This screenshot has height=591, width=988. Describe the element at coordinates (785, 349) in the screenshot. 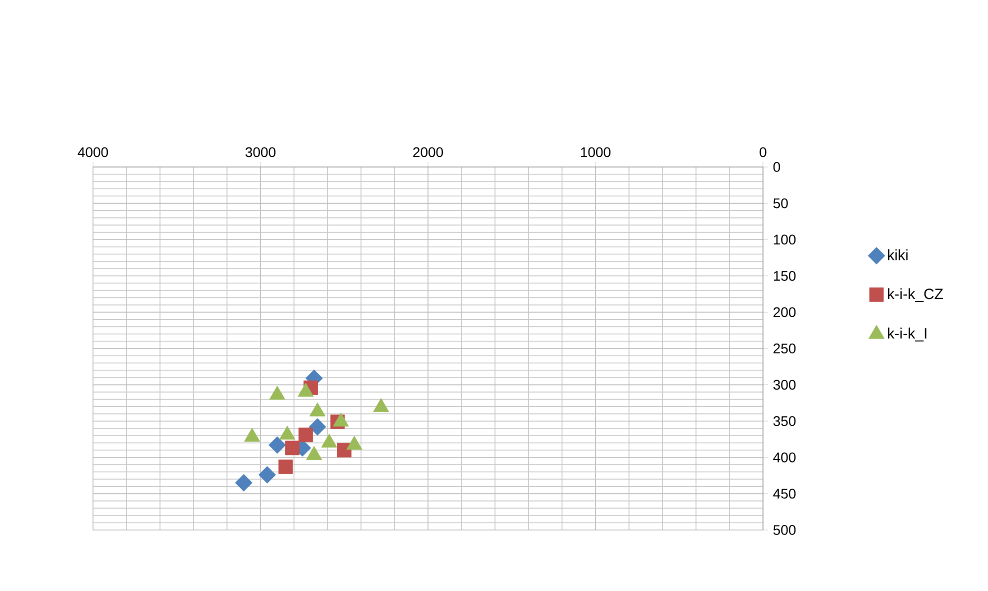

I see `y-tick-label: 250` at that location.